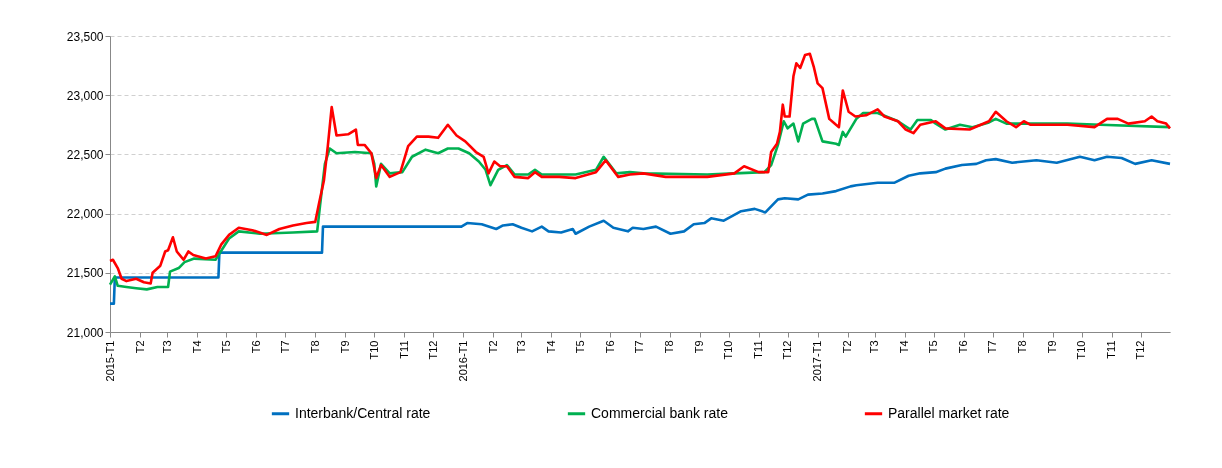  What do you see at coordinates (949, 412) in the screenshot?
I see `legend-label: Parallel market rate` at bounding box center [949, 412].